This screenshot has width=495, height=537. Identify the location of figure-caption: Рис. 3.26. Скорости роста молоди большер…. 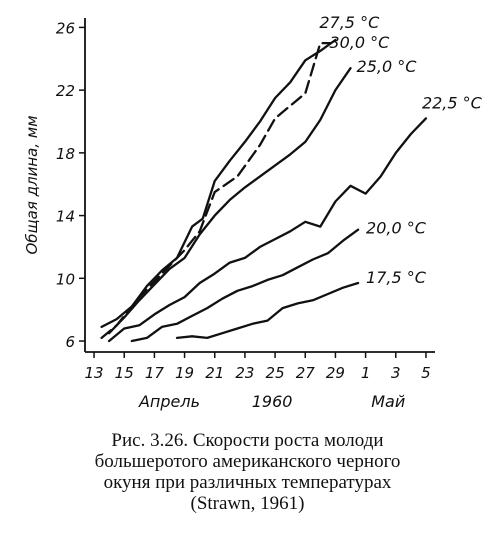
(247, 472).